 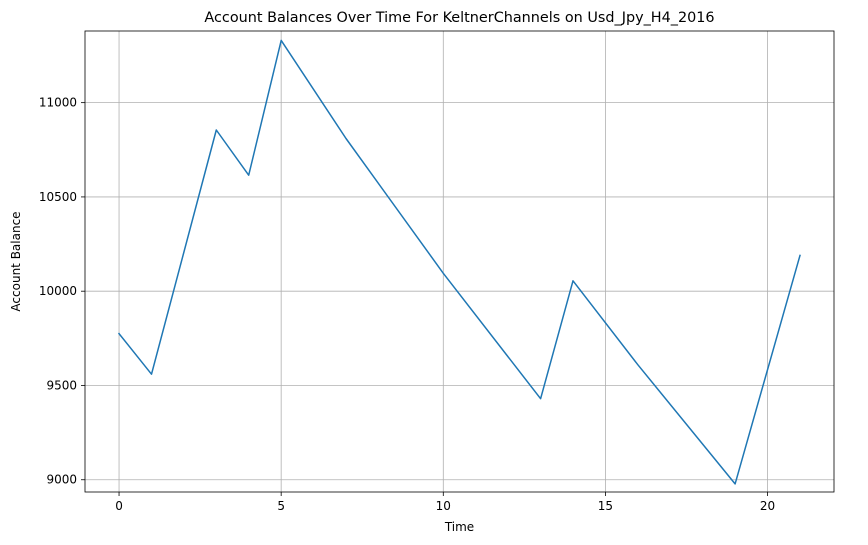 What do you see at coordinates (58, 103) in the screenshot?
I see `y-tick-label: 11000` at bounding box center [58, 103].